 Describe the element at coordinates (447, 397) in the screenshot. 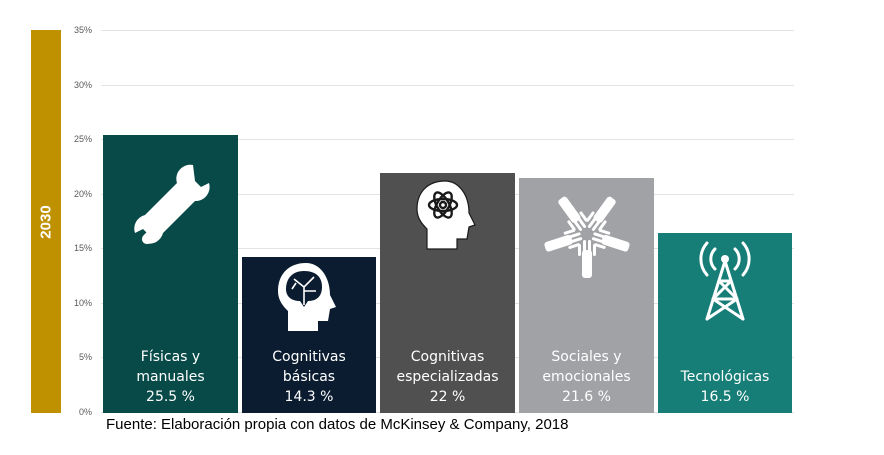

I see `bar-value: 22 %` at that location.